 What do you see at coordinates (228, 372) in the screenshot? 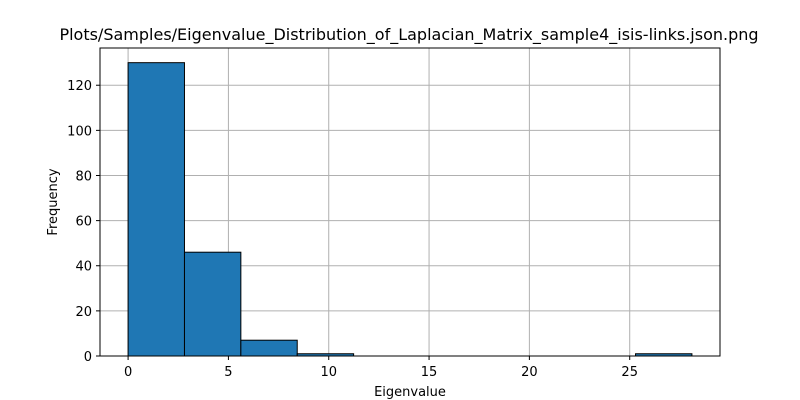
I see `x-tick-label: 5` at bounding box center [228, 372].